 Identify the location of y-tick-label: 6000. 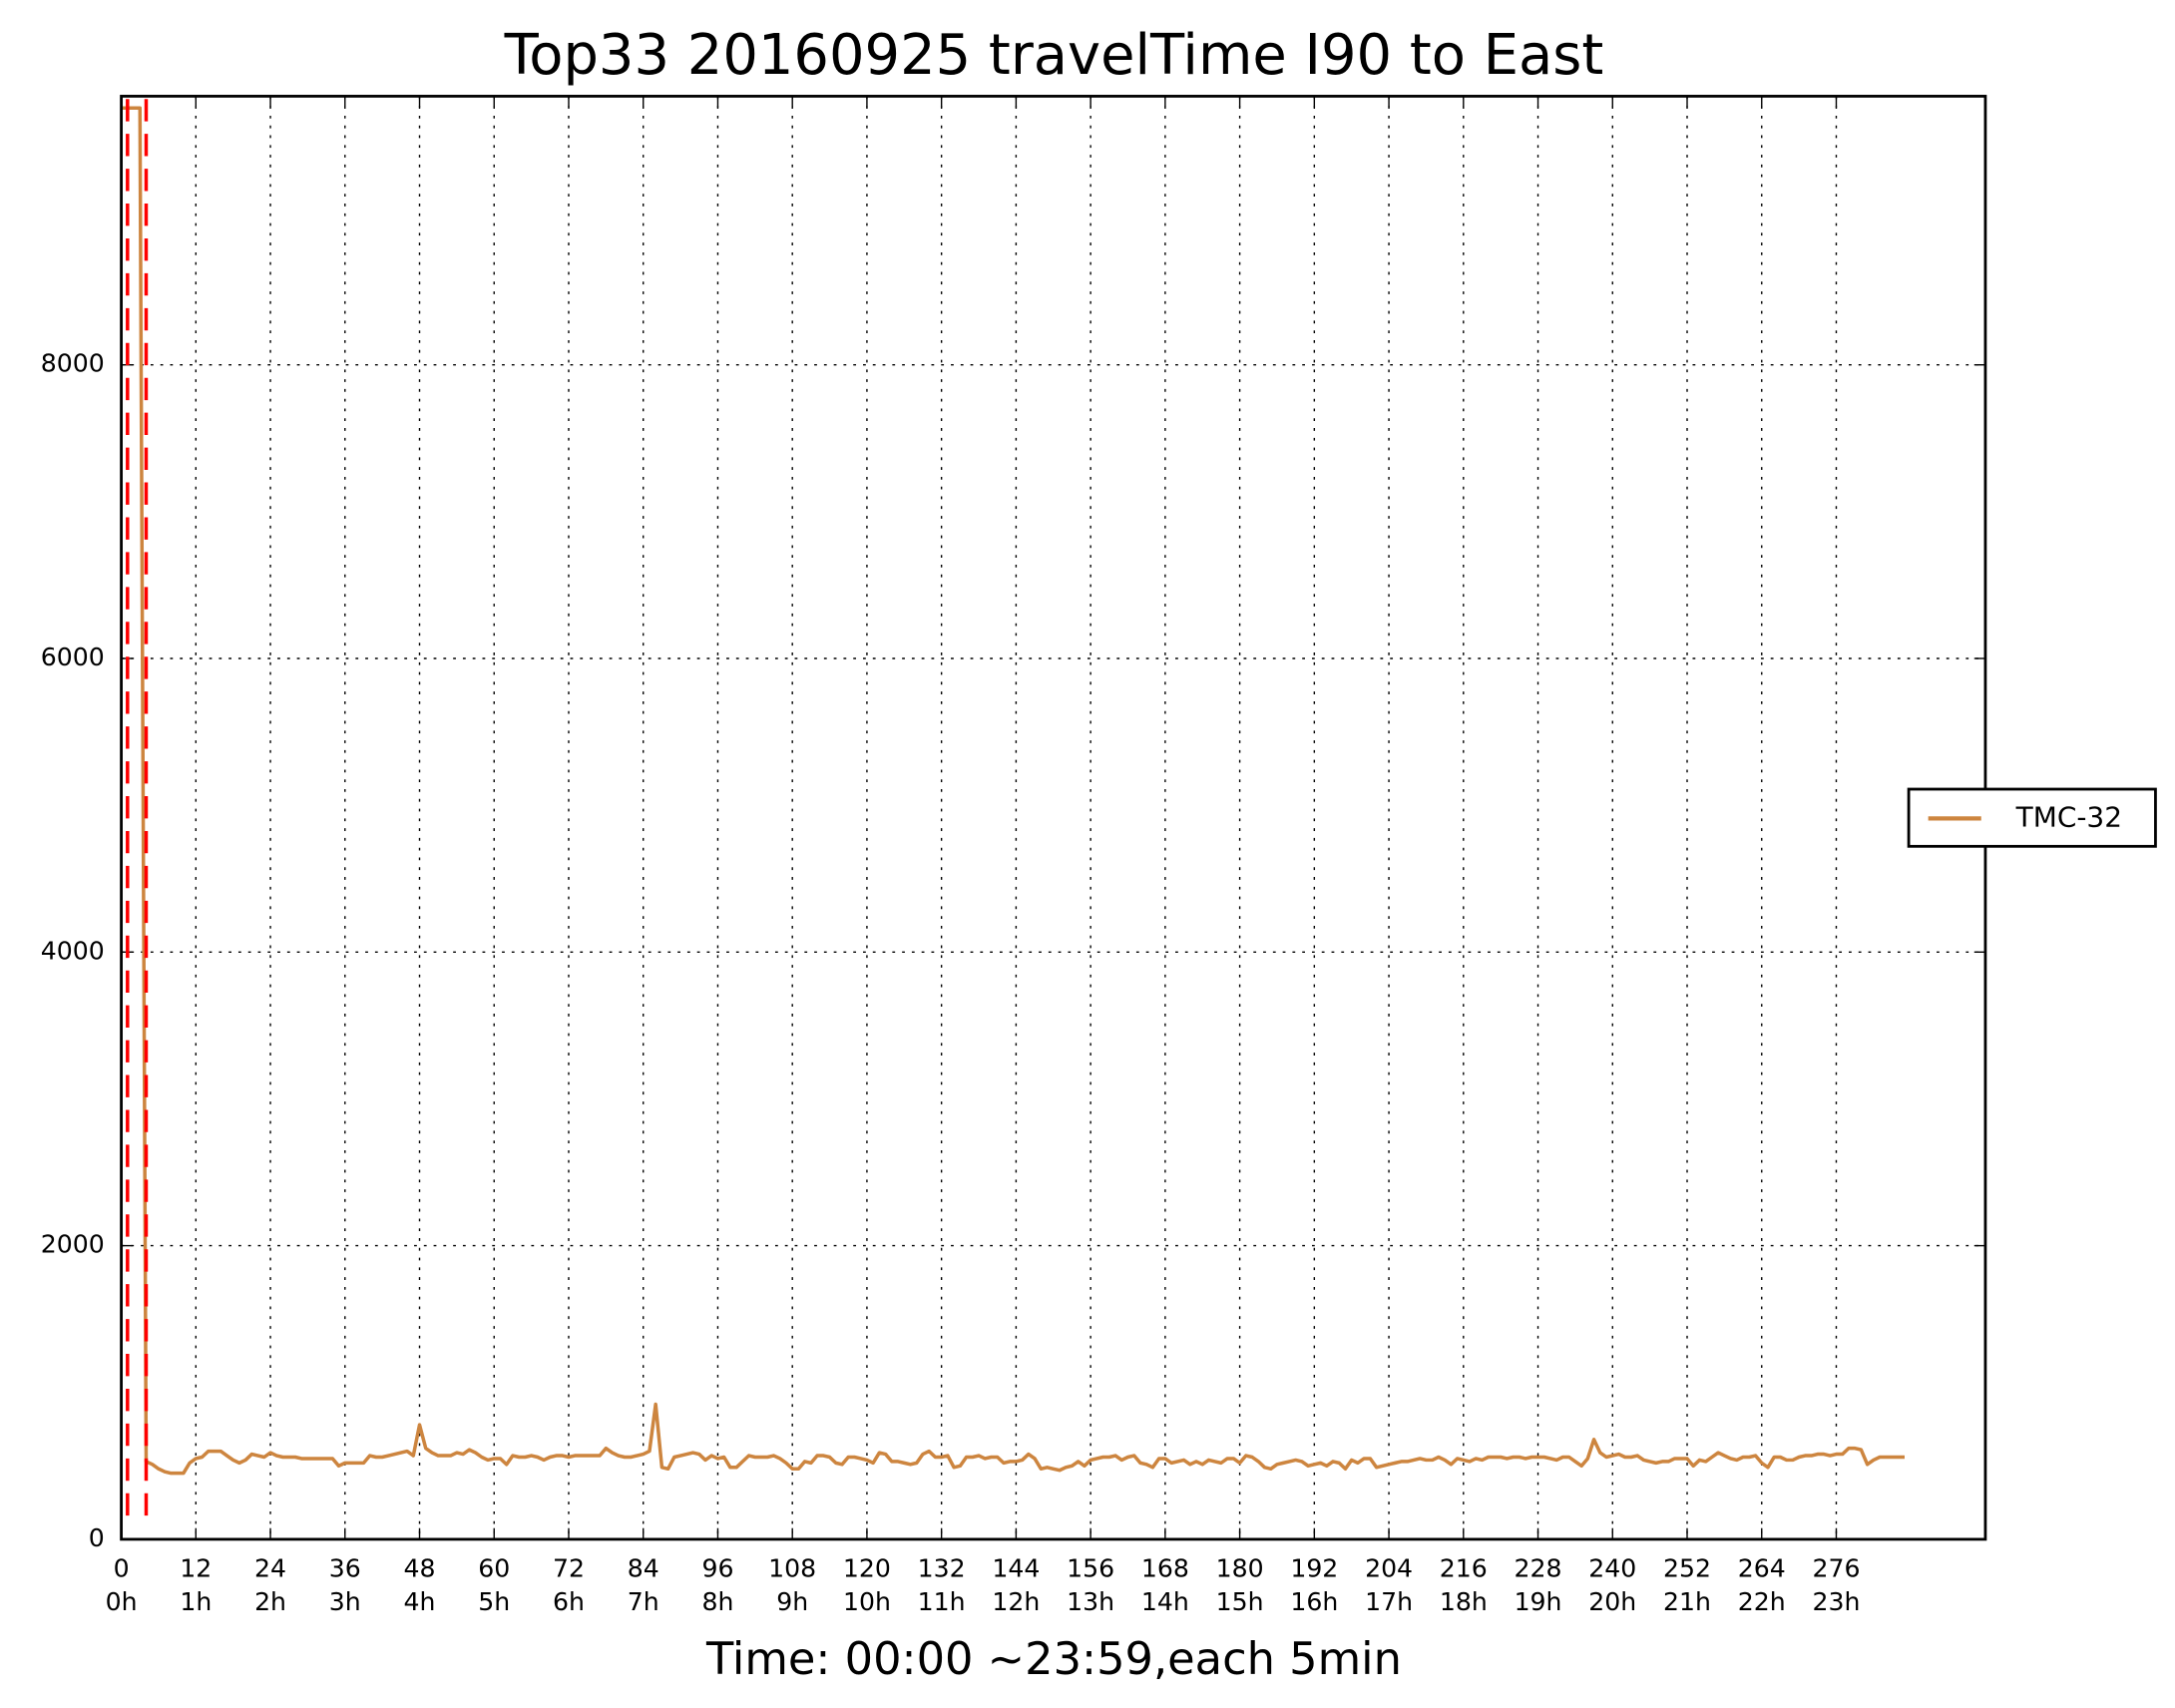
(73, 656).